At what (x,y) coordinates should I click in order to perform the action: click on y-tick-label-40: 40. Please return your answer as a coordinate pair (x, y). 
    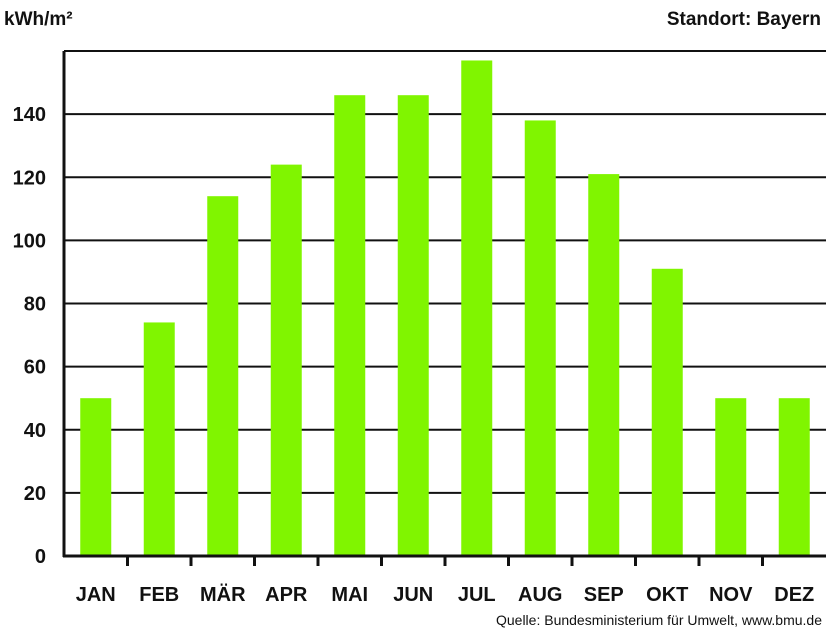
    Looking at the image, I should click on (35, 431).